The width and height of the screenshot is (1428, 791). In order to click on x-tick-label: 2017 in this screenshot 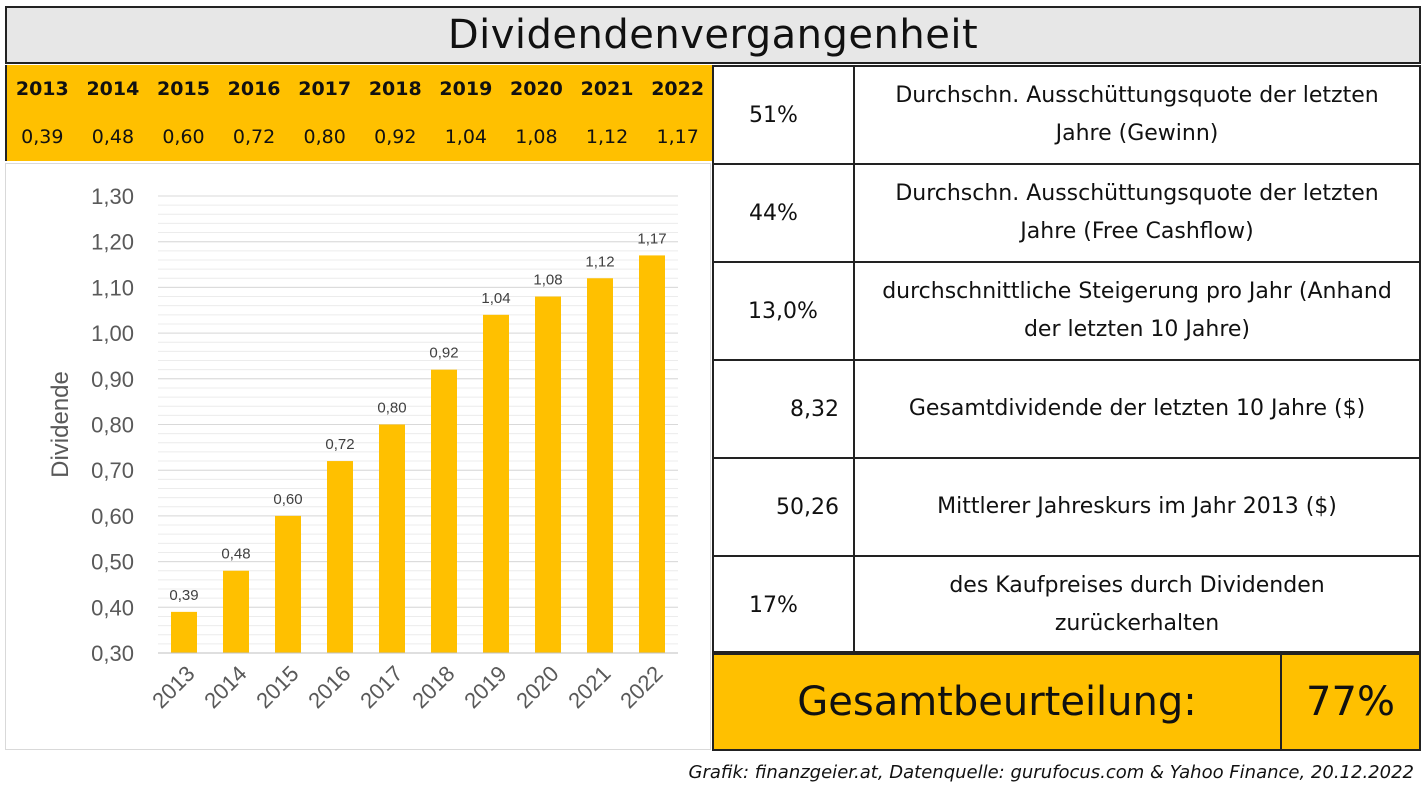, I will do `click(381, 687)`.